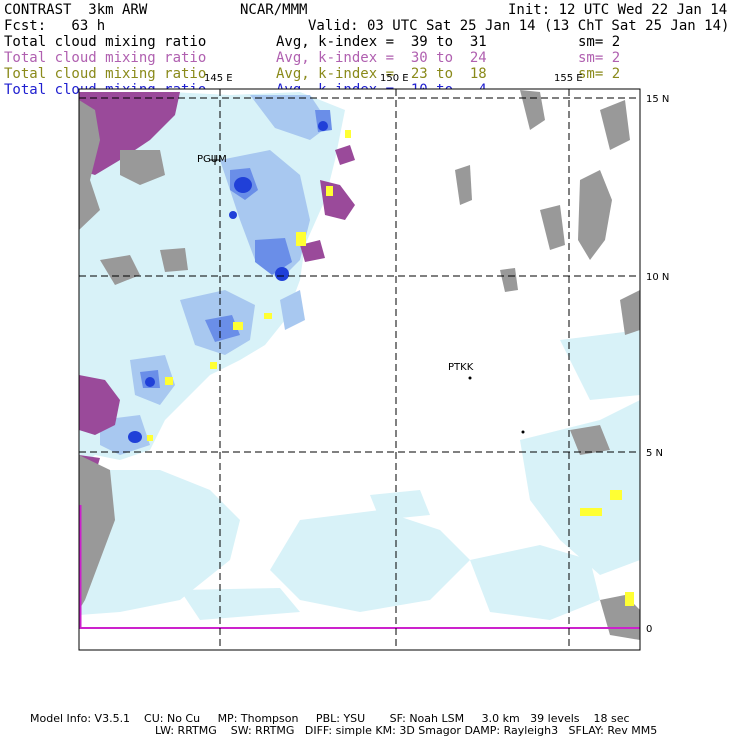 The width and height of the screenshot is (740, 740). I want to click on lon-label-150e: 150 E, so click(394, 78).